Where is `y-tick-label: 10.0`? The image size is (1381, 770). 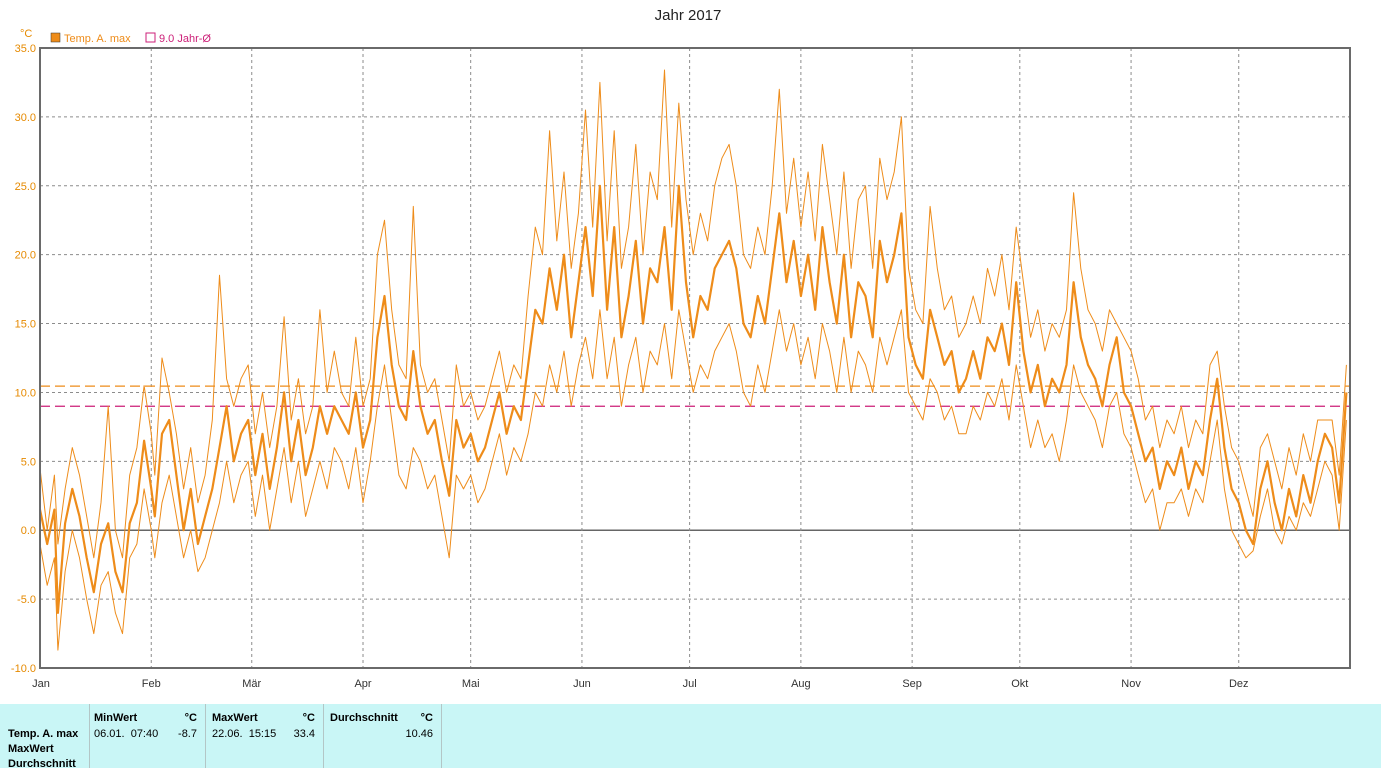 y-tick-label: 10.0 is located at coordinates (25, 393).